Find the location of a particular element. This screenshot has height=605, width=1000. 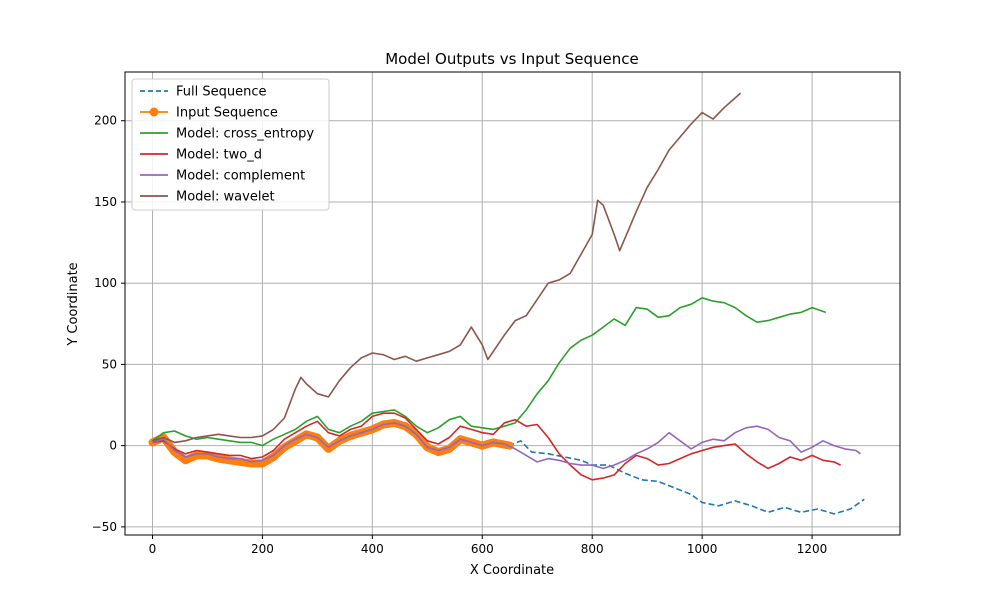

x-tick-label: 800 is located at coordinates (592, 549).